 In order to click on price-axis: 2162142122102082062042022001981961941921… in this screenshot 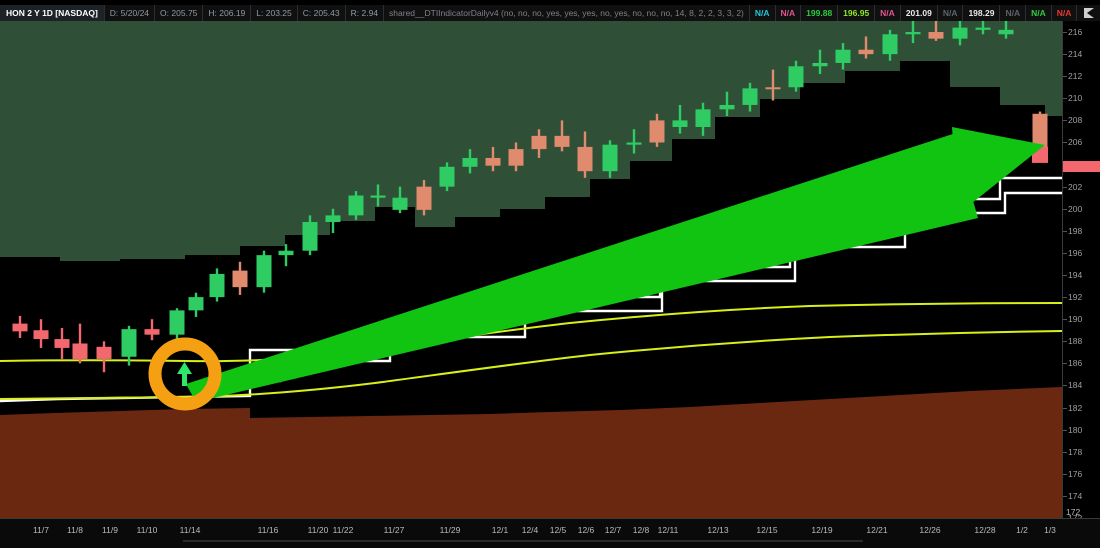, I will do `click(1081, 265)`.